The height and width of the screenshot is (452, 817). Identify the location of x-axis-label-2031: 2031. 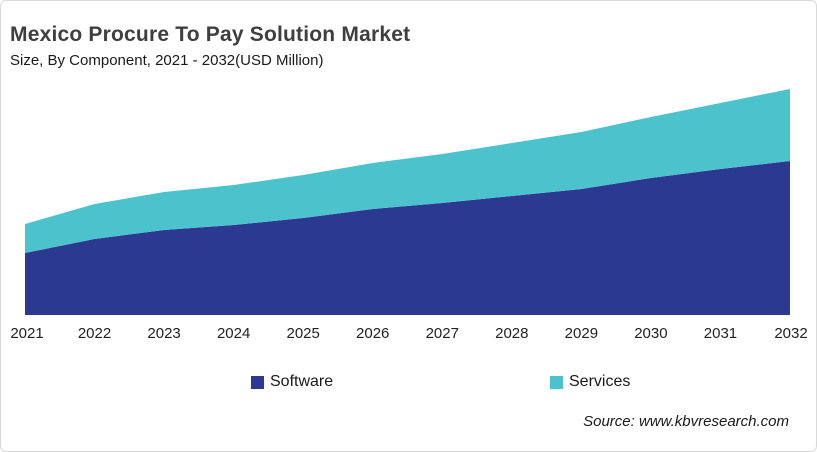
(720, 333).